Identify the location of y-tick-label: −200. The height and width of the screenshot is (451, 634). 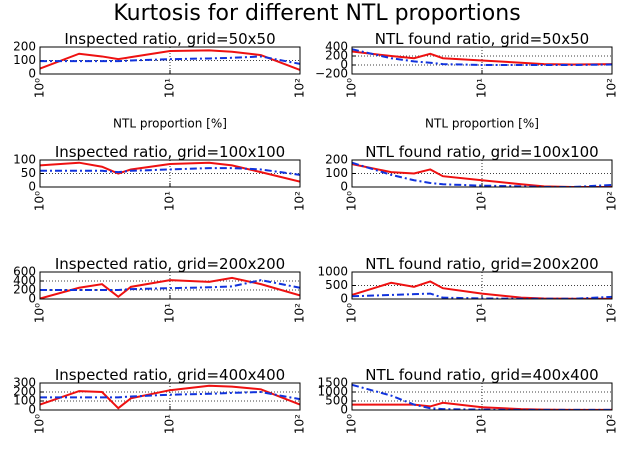
(331, 74).